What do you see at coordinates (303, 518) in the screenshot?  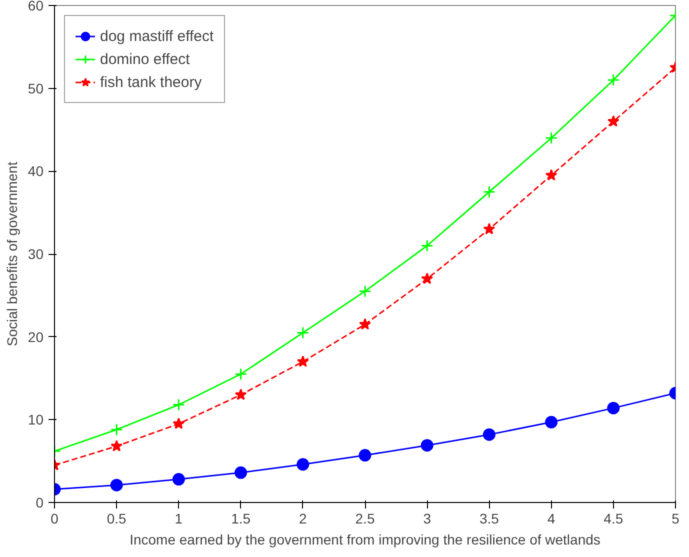 I see `x-tick-label: 2` at bounding box center [303, 518].